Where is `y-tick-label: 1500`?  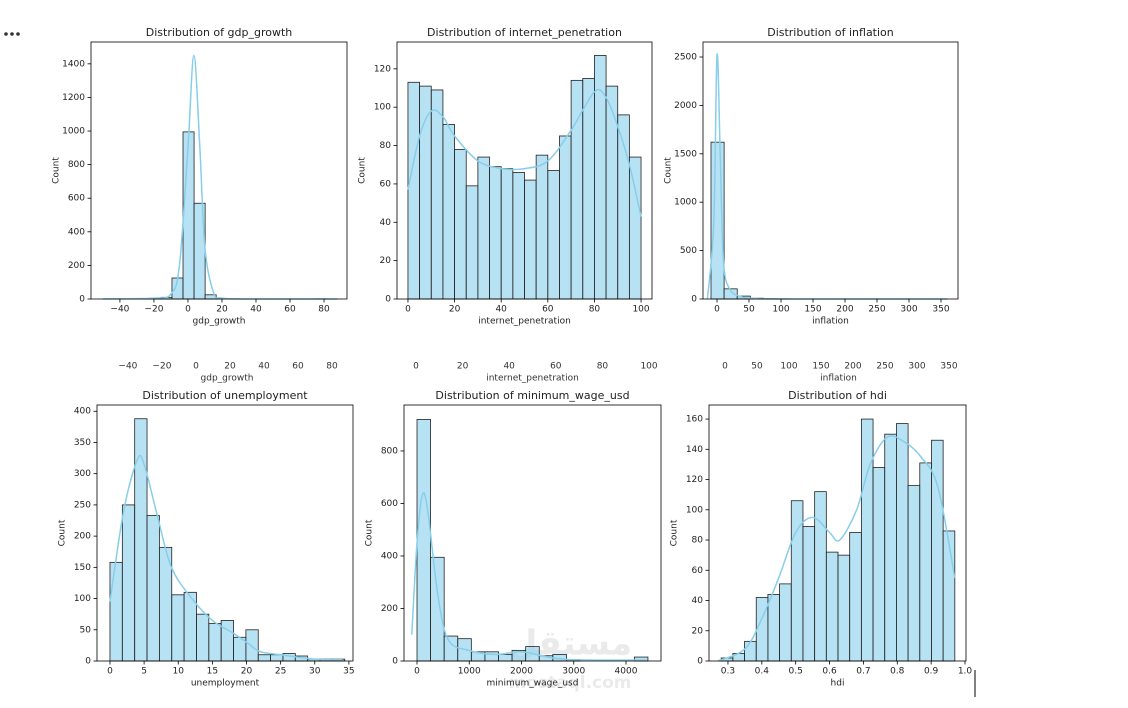 y-tick-label: 1500 is located at coordinates (685, 154).